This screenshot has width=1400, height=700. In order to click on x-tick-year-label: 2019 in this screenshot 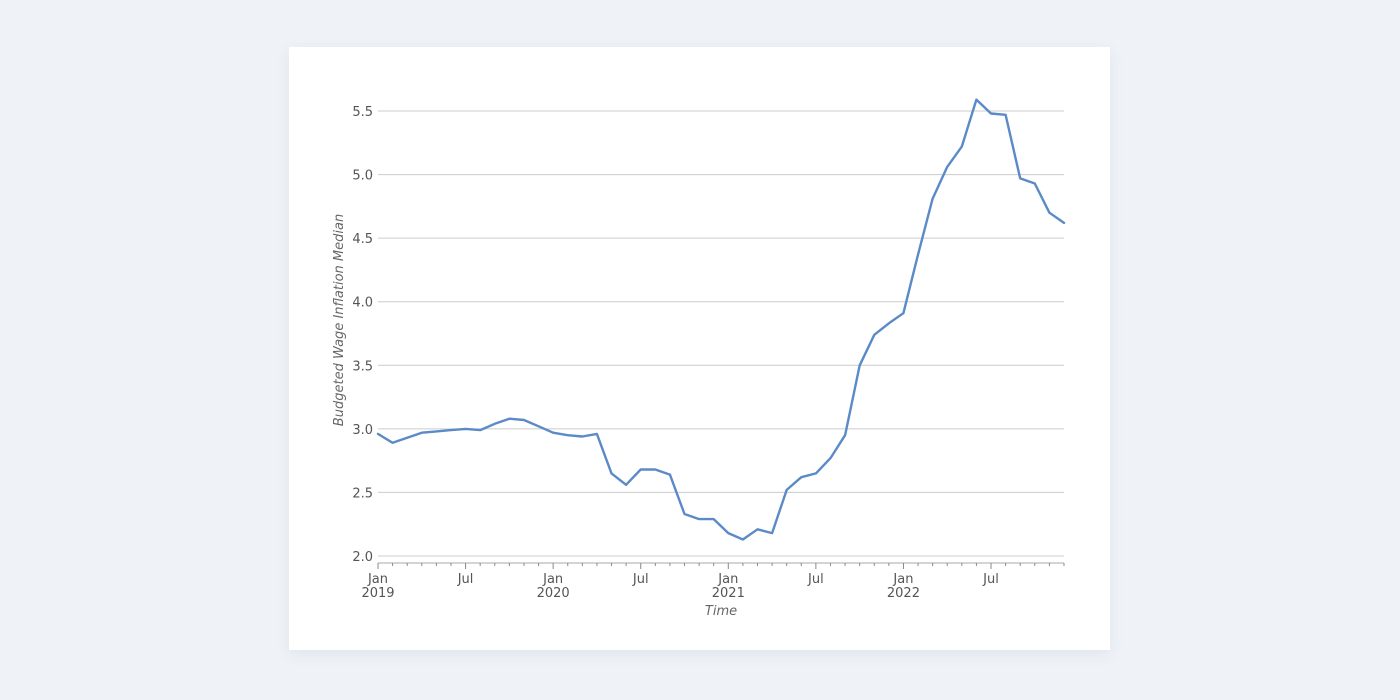, I will do `click(377, 593)`.